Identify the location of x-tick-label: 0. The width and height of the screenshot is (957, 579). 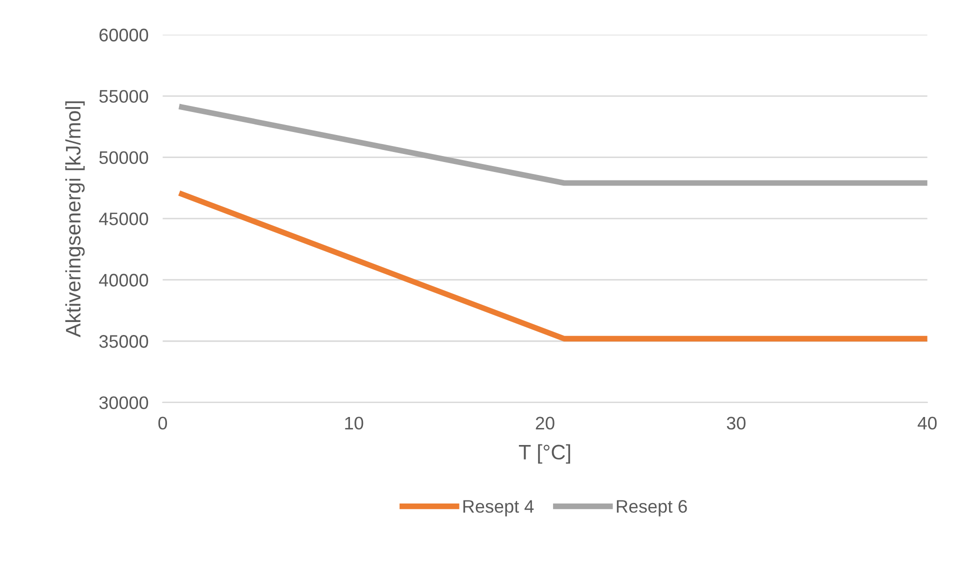
(163, 423).